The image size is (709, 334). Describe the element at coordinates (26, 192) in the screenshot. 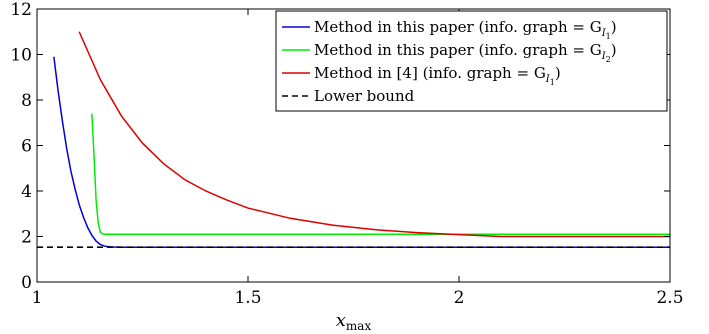

I see `y-tick-label: 4` at that location.